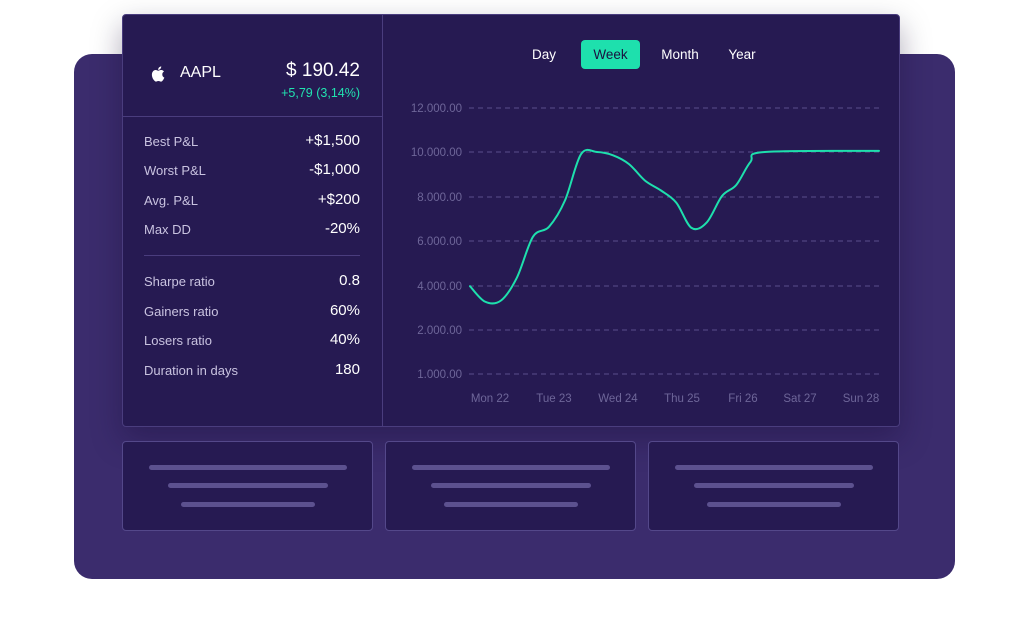  I want to click on y-tick-label: 6.000.00, so click(439, 242).